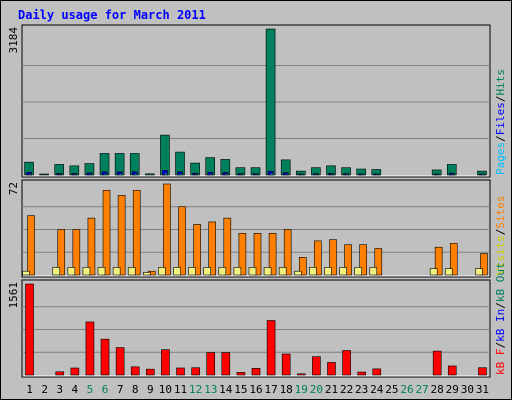 This screenshot has width=512, height=400. What do you see at coordinates (500, 282) in the screenshot?
I see `legend-entry: kB Out` at bounding box center [500, 282].